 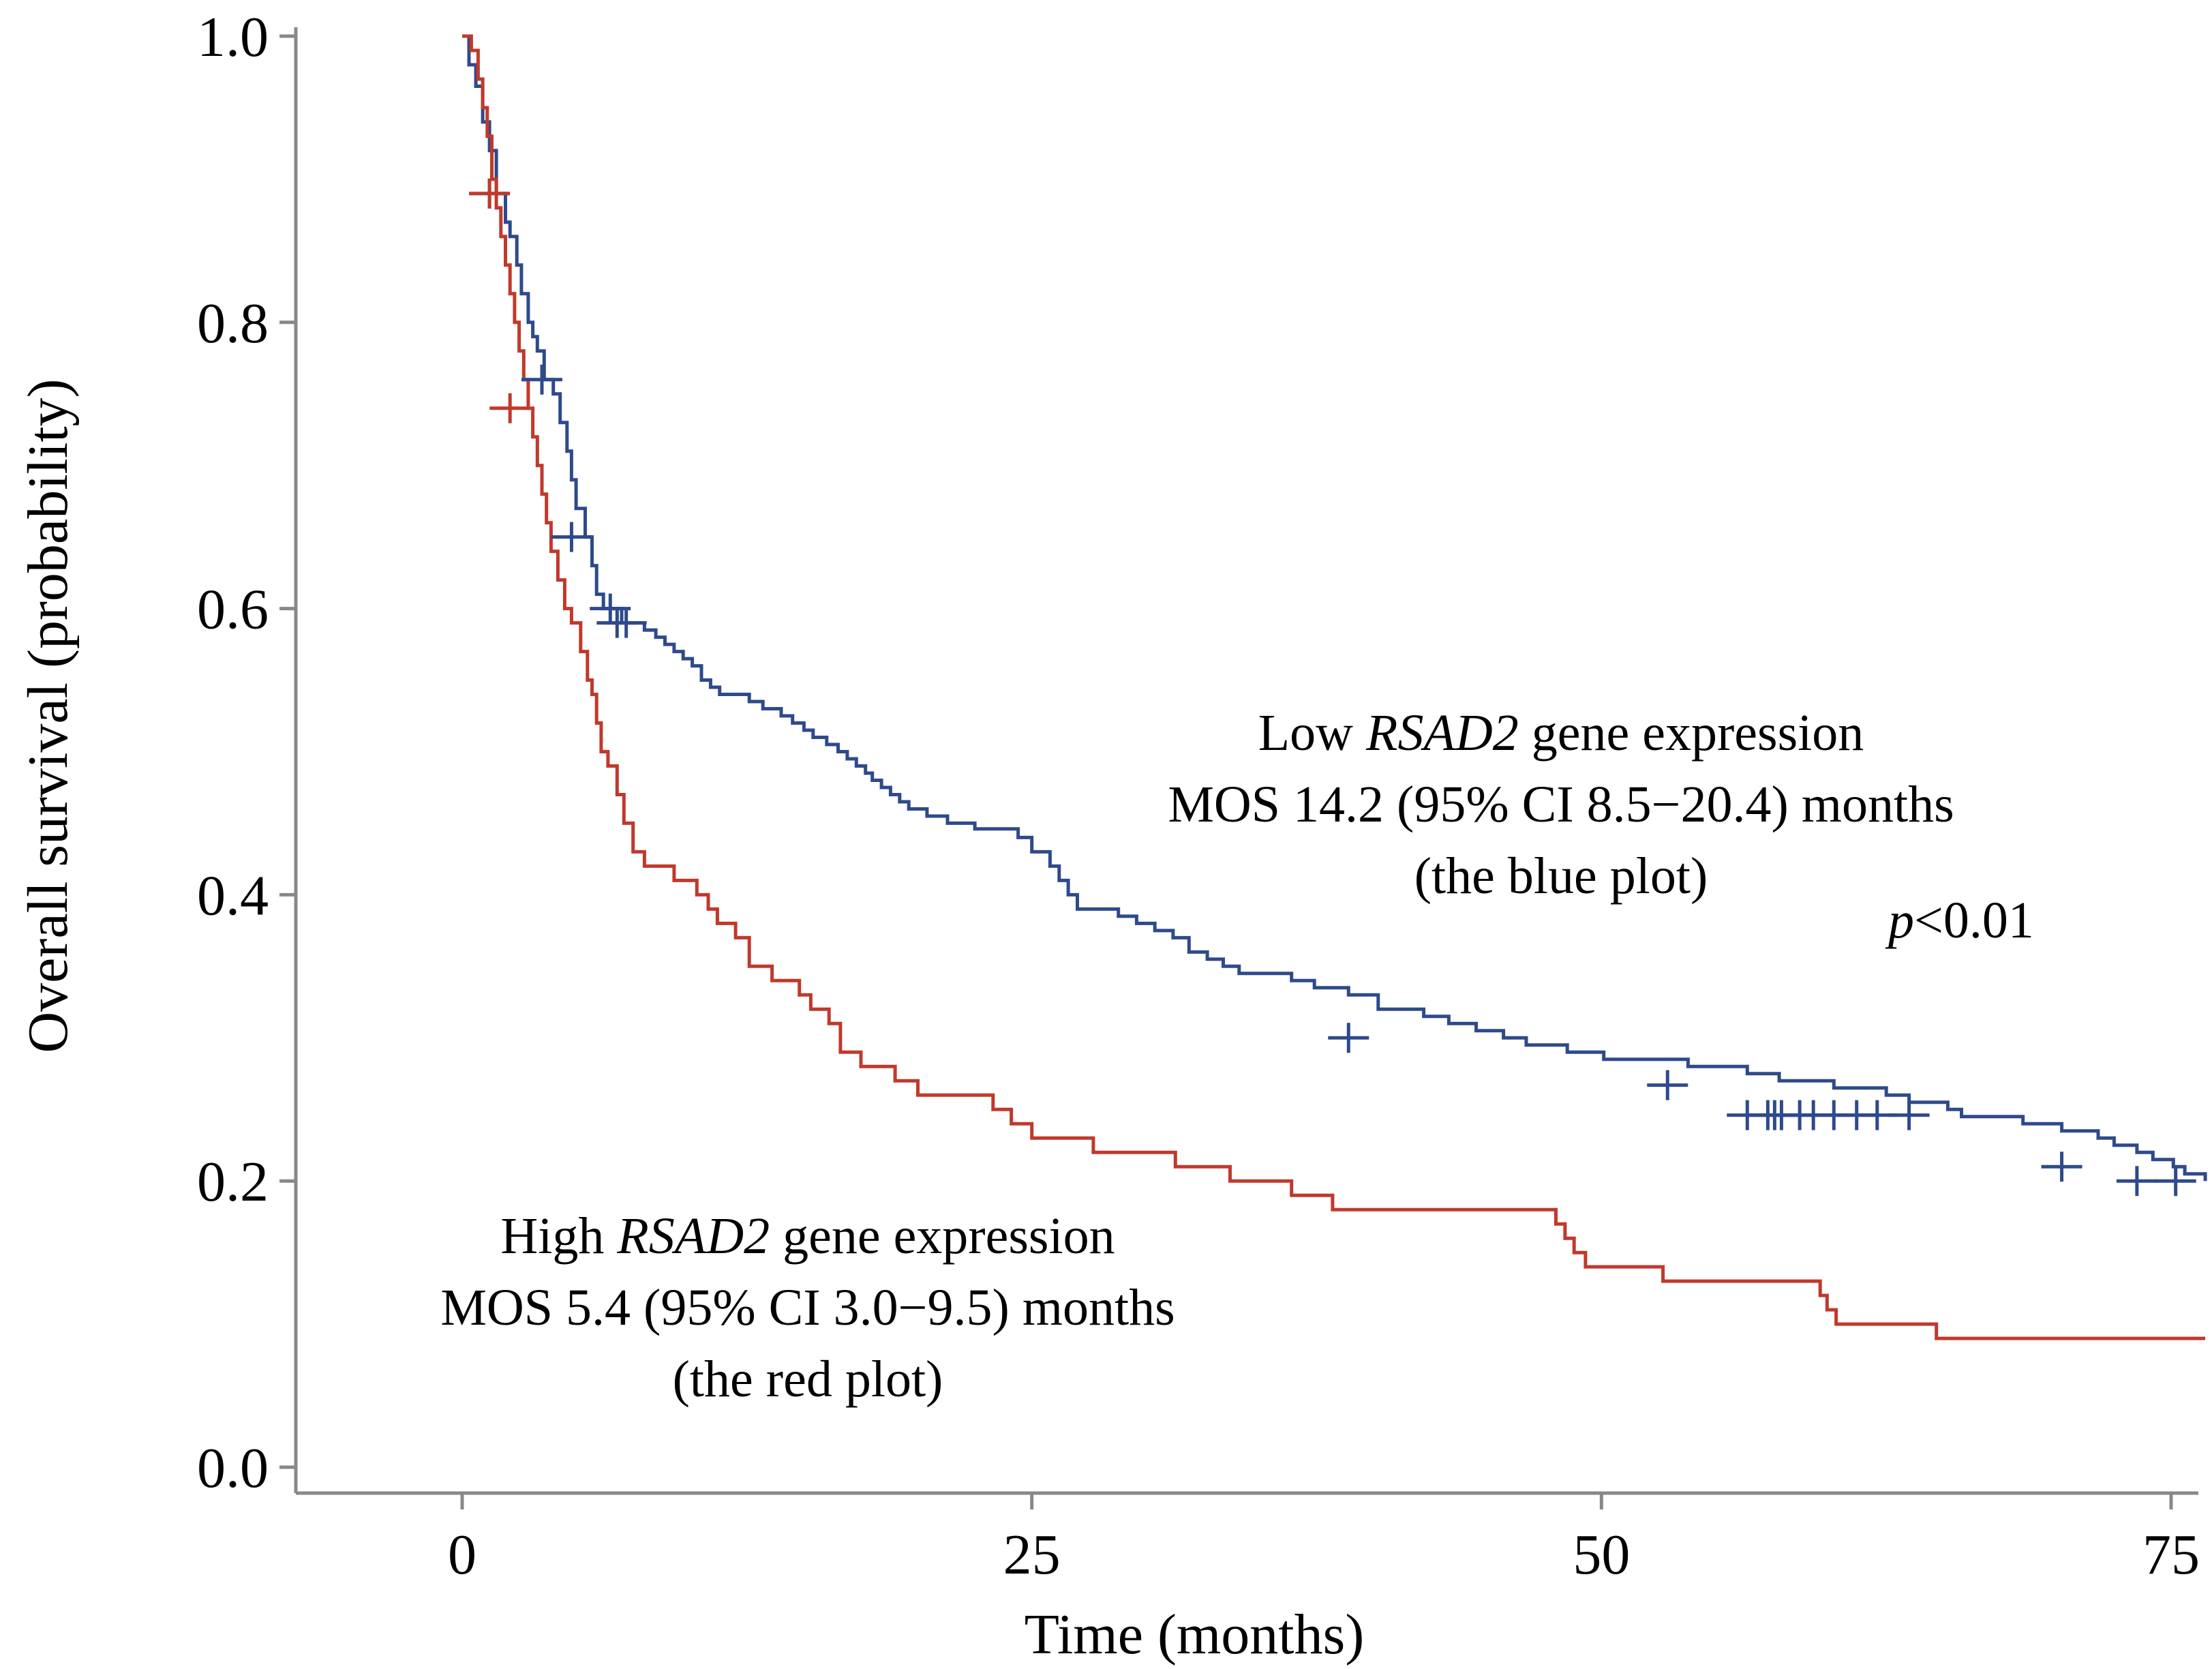 I want to click on low-annotation-line3: (the blue plot), so click(x=1561, y=876).